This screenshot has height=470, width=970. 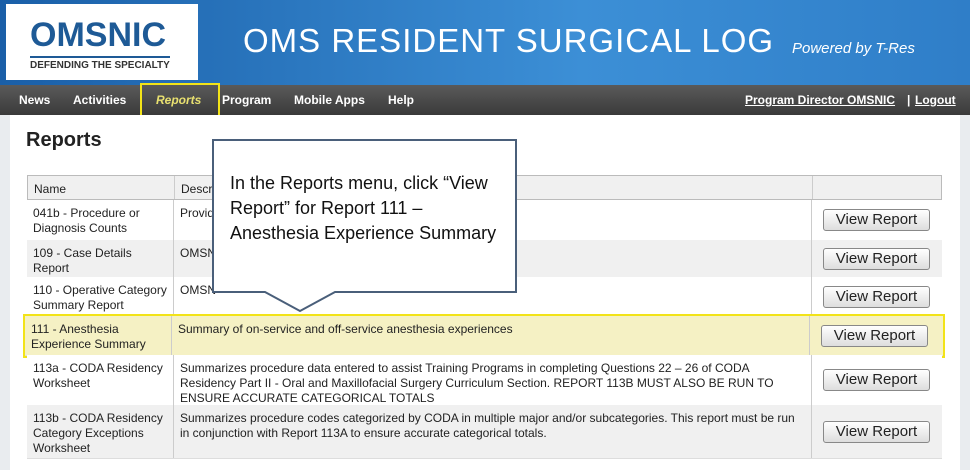 I want to click on nav-item: Activities, so click(x=100, y=100).